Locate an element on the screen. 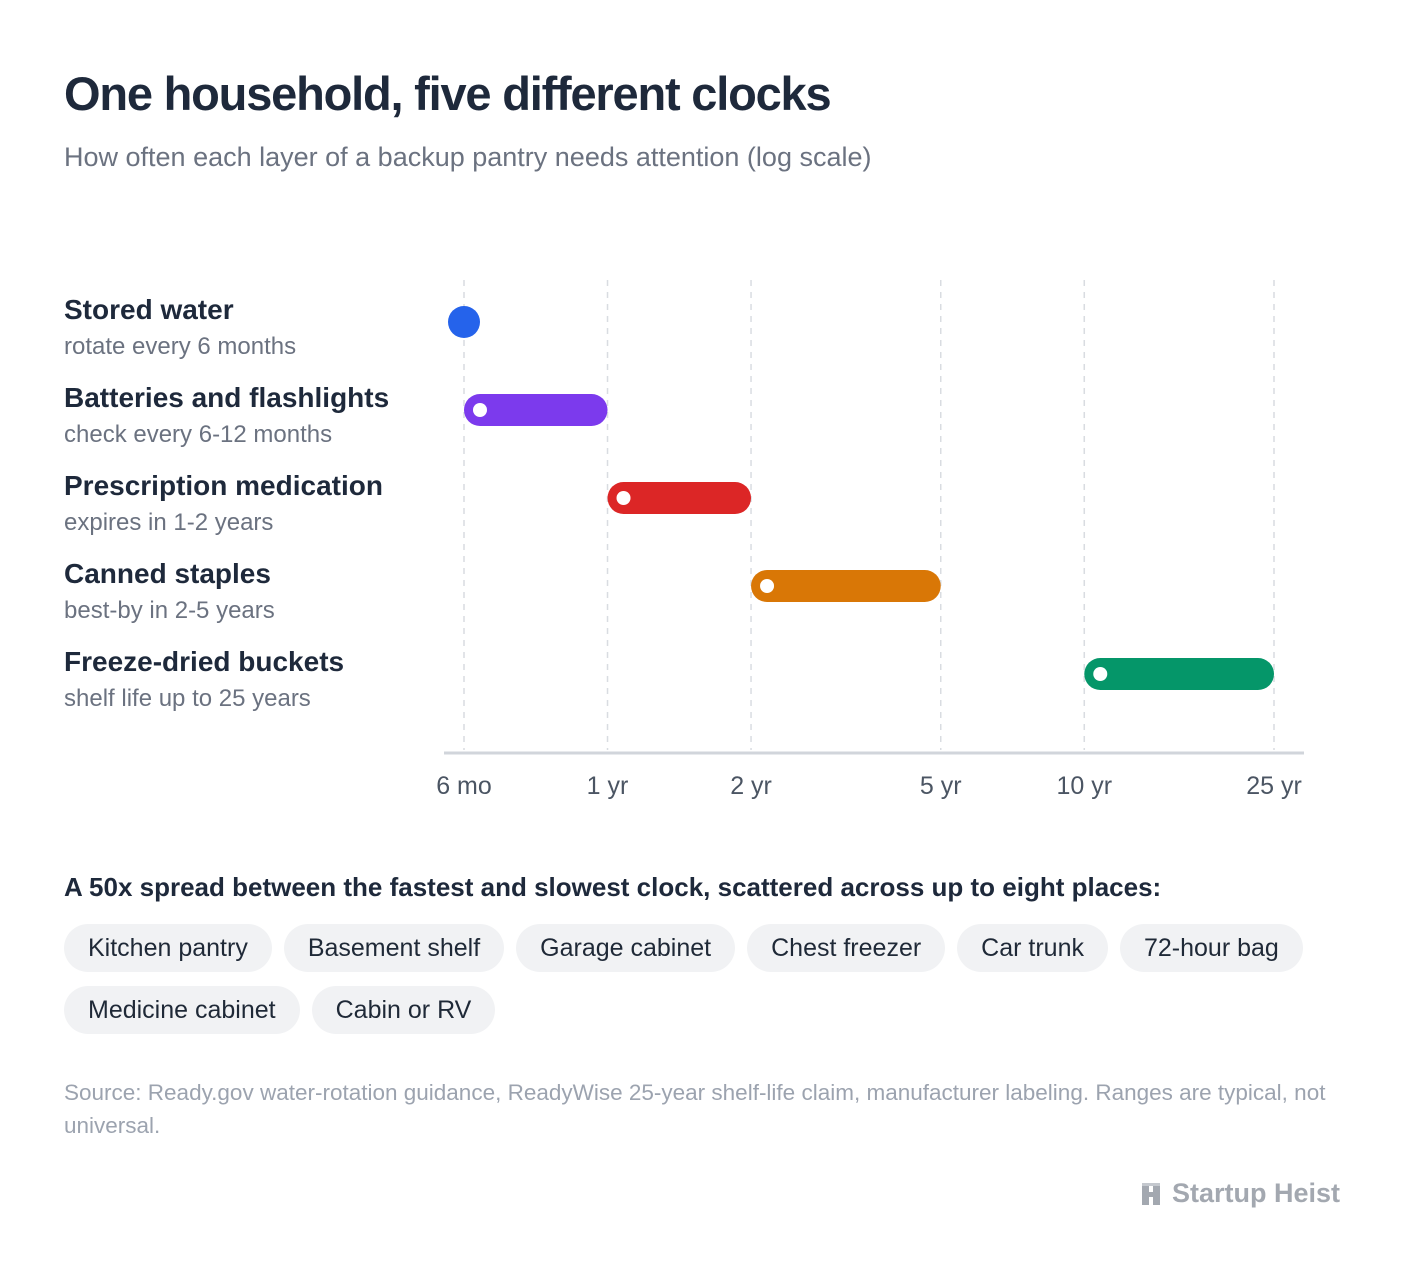 This screenshot has width=1408, height=1280. place-chip: Cabin or RV is located at coordinates (403, 1010).